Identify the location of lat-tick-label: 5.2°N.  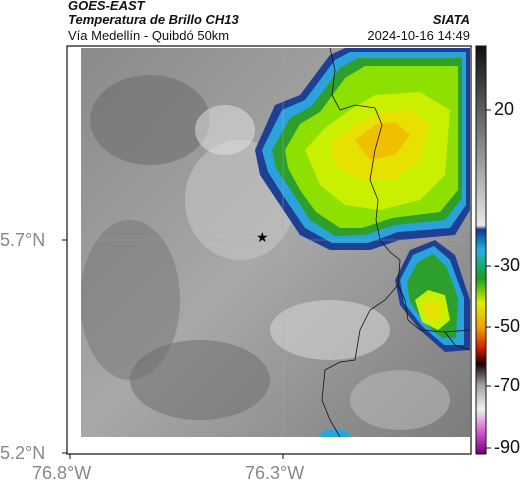
(23, 453).